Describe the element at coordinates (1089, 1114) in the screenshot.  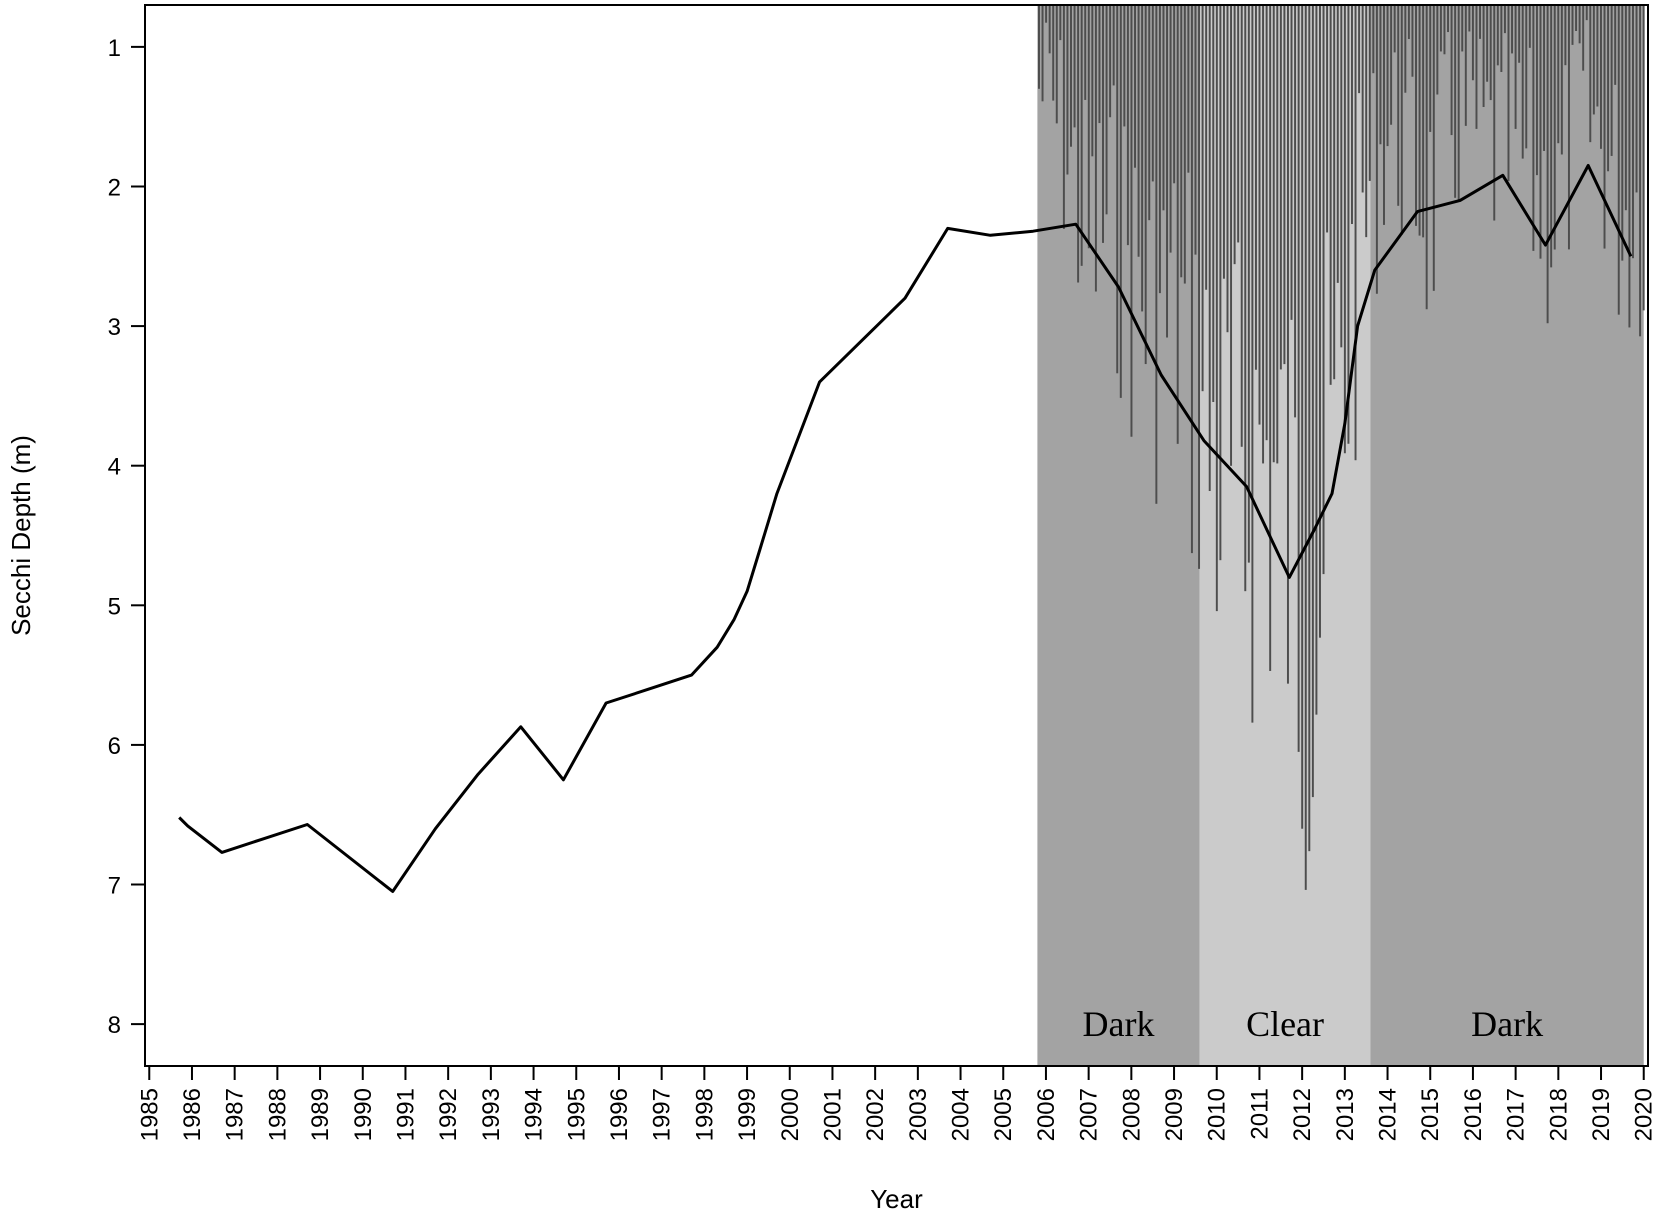
I see `x-tick-label: 2007` at that location.